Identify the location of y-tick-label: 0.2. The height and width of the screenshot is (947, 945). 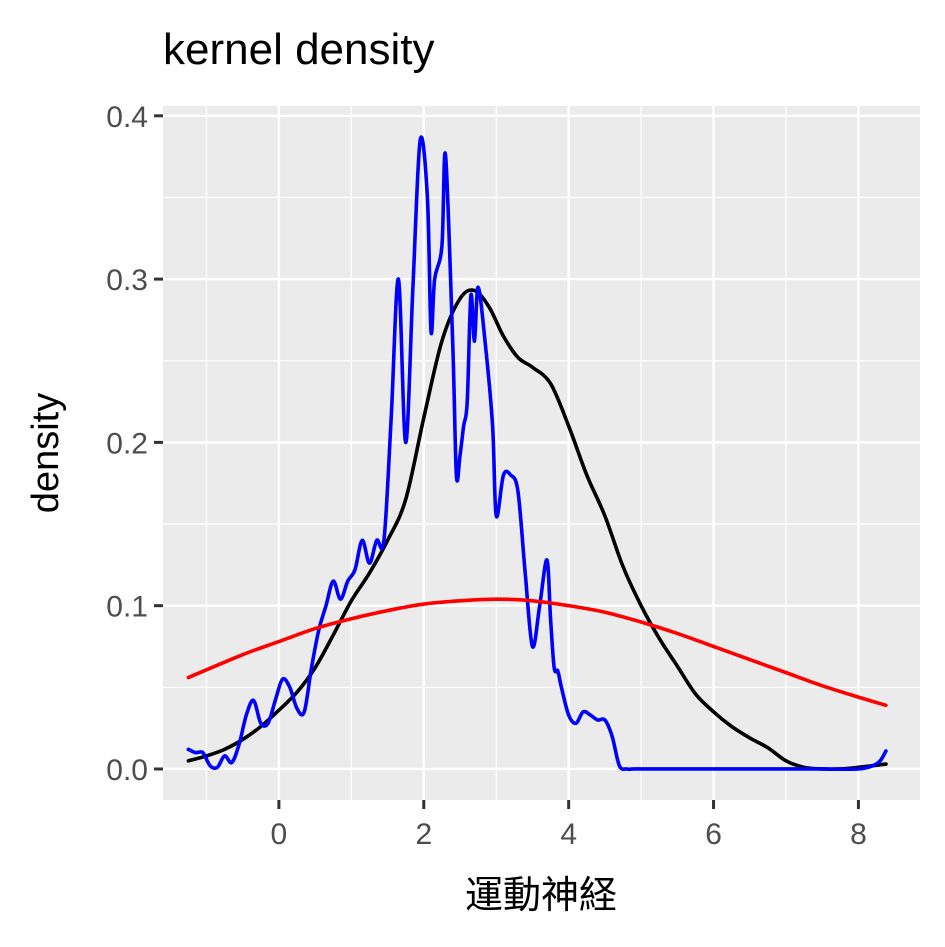
(127, 443).